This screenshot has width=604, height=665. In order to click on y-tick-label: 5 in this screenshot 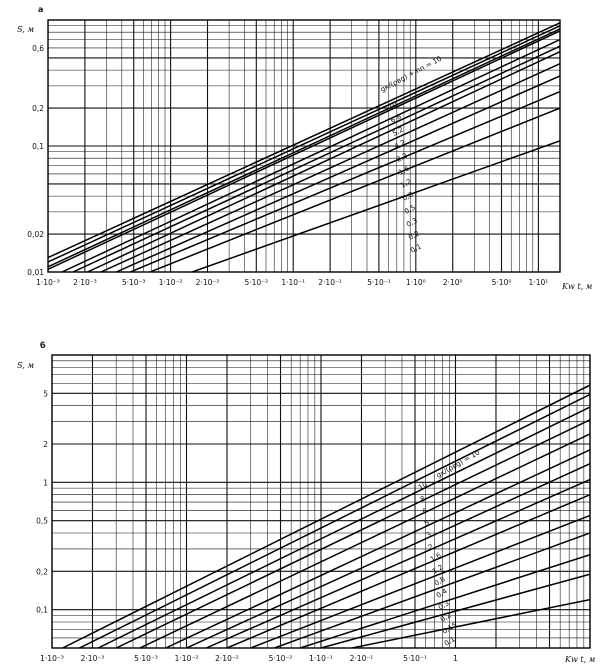, I will do `click(45, 393)`.